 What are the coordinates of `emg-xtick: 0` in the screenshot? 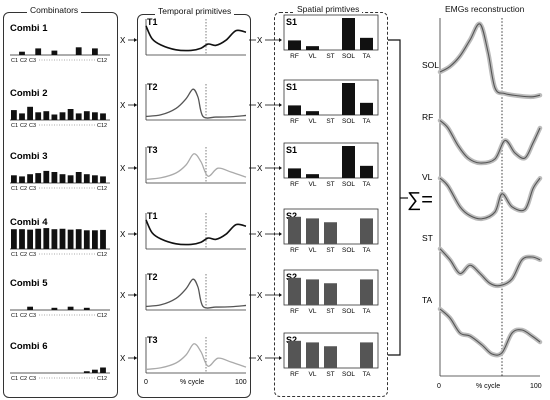 It's located at (439, 386).